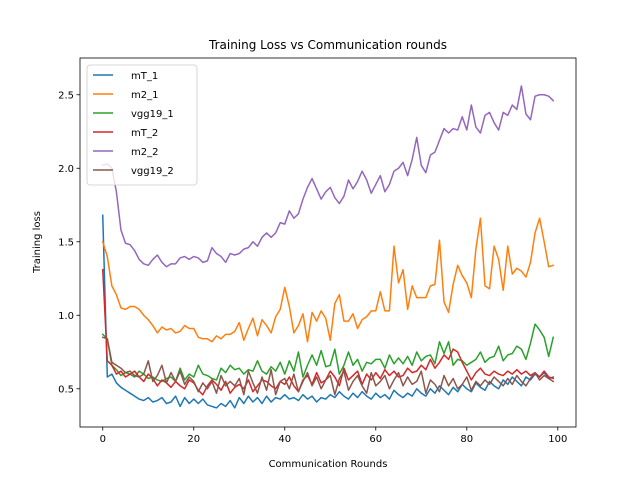 Image resolution: width=640 pixels, height=480 pixels. I want to click on legend-box, so click(142, 125).